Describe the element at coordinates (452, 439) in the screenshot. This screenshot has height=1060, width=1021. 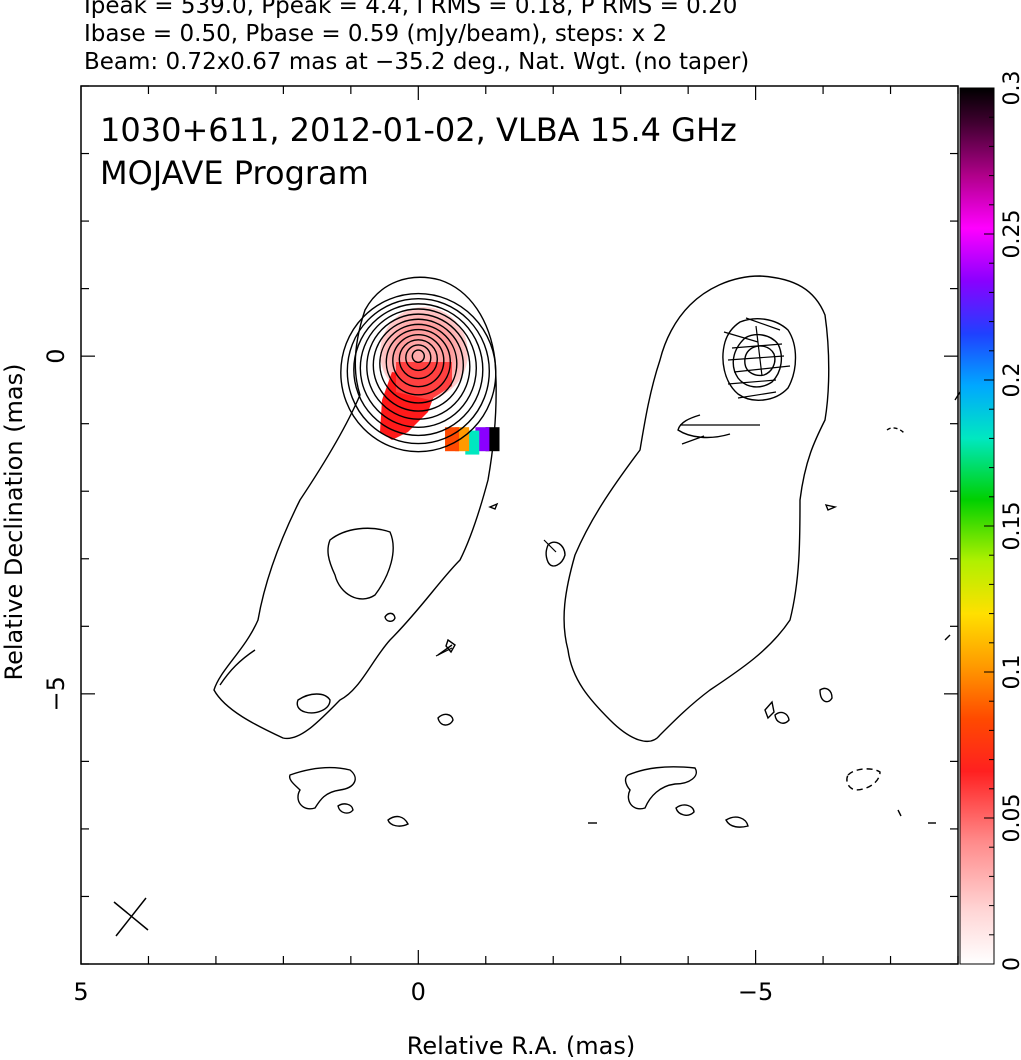
I see `polarization-pixel` at that location.